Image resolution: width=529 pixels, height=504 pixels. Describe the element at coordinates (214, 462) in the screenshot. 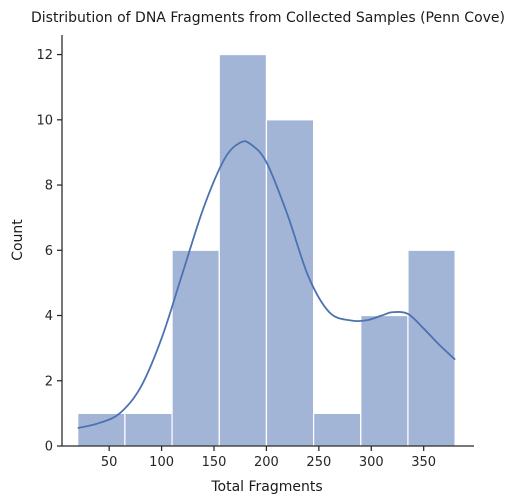

I see `x-tick-label: 150` at that location.